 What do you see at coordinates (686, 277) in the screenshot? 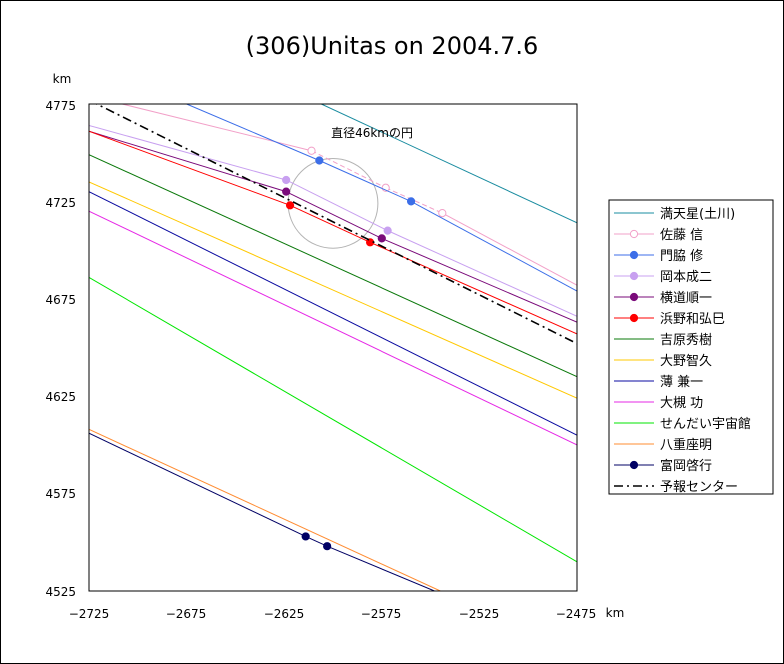
I see `legend-label: 岡本成二` at bounding box center [686, 277].